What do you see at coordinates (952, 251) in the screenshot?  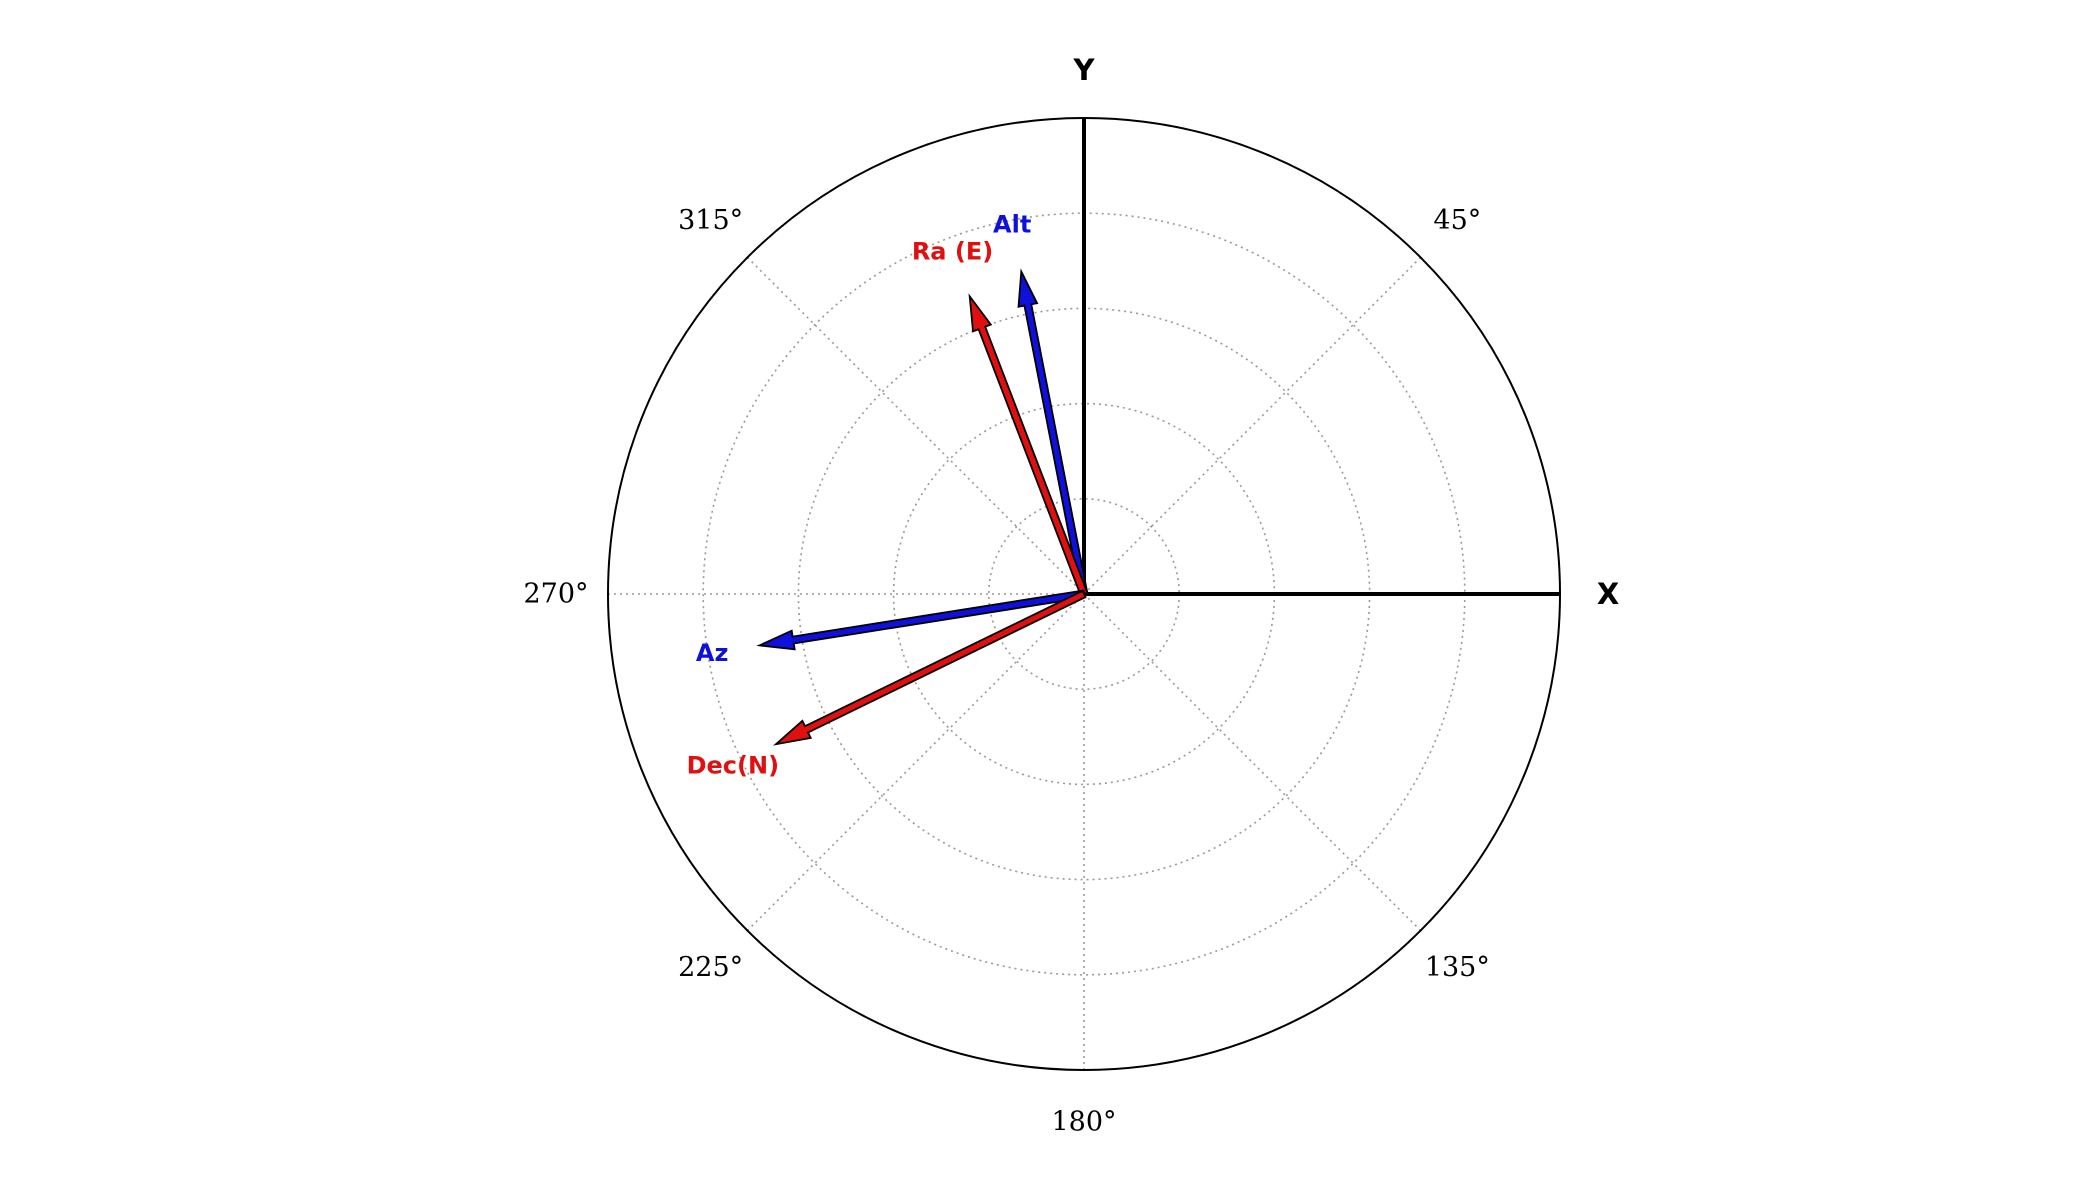 I see `vector-label-ra-e: Ra (E)` at bounding box center [952, 251].